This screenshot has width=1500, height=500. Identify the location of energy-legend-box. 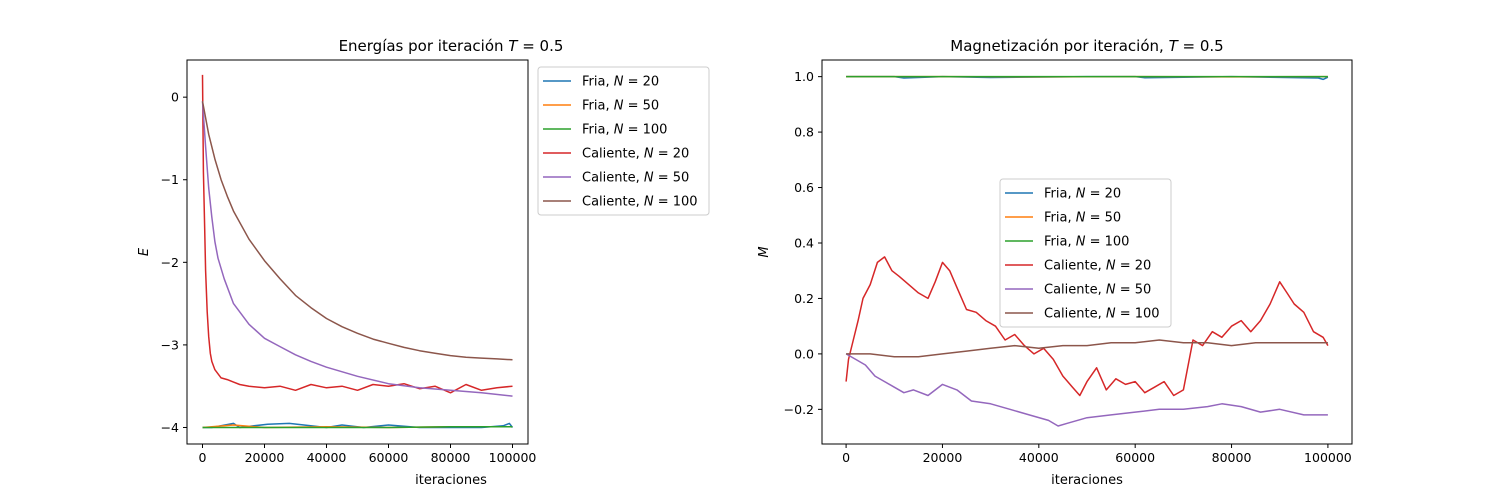
(623, 141).